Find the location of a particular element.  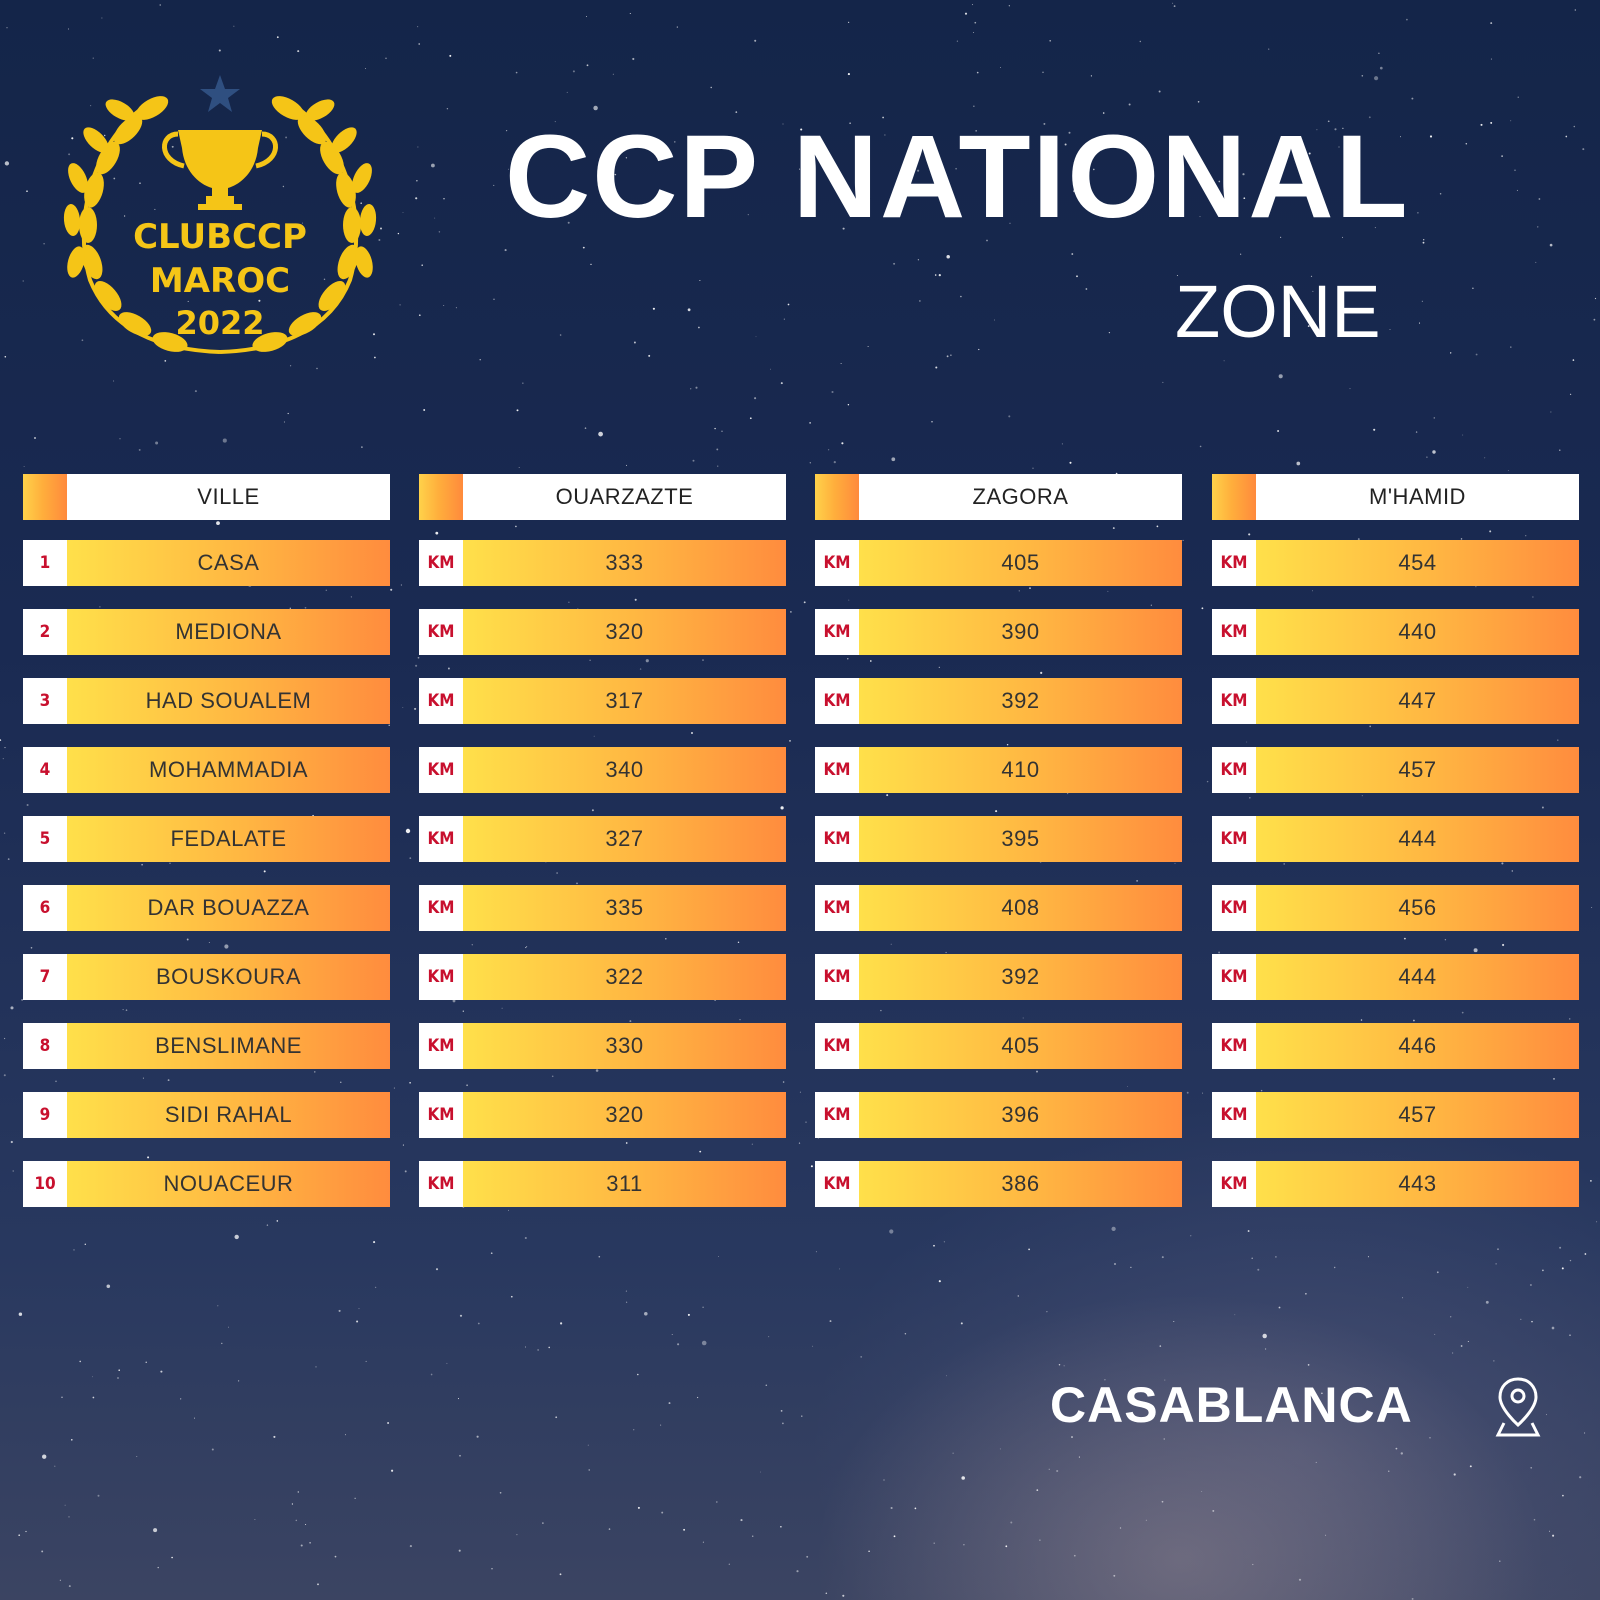

table-row: 6 DAR BOUAZZA is located at coordinates (206, 908).